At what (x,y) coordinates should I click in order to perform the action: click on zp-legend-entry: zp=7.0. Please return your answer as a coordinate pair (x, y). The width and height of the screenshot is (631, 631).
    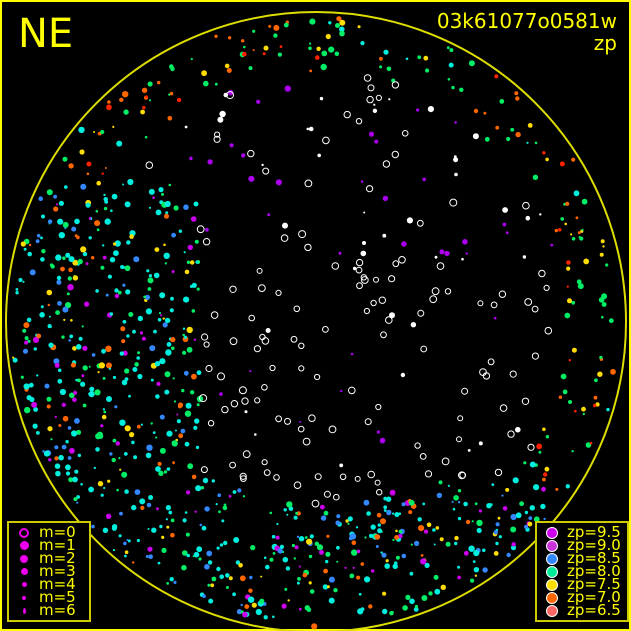
    Looking at the image, I should click on (582, 597).